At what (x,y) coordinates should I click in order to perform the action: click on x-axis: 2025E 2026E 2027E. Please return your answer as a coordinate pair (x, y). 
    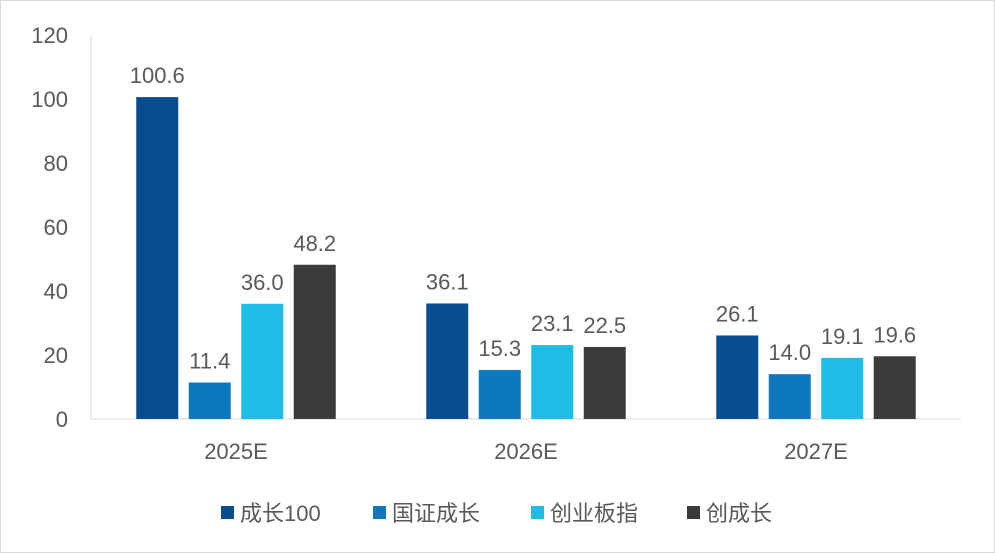
    Looking at the image, I should click on (526, 451).